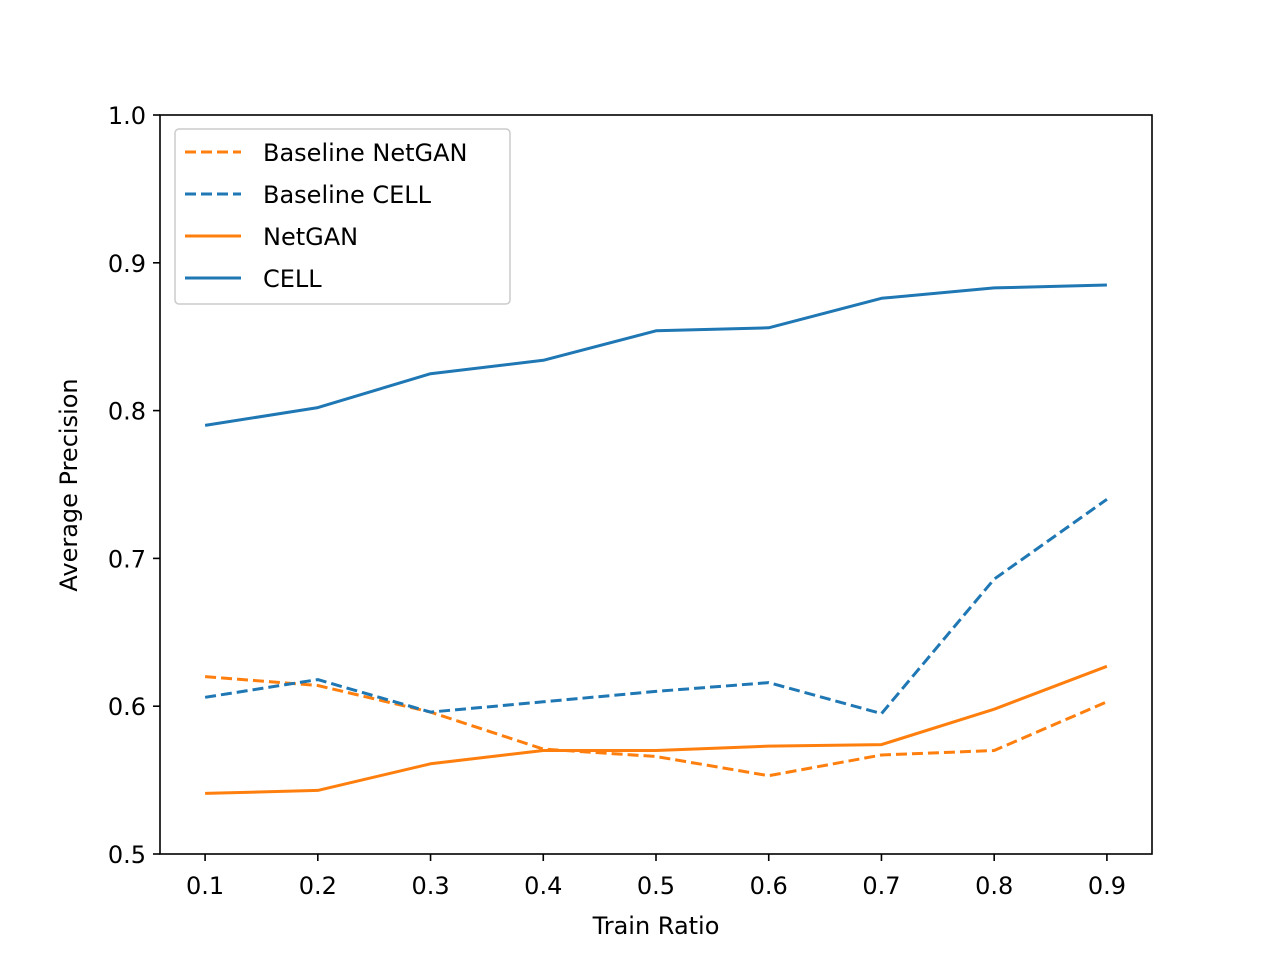 This screenshot has width=1280, height=960. I want to click on legend-label: CELL, so click(292, 279).